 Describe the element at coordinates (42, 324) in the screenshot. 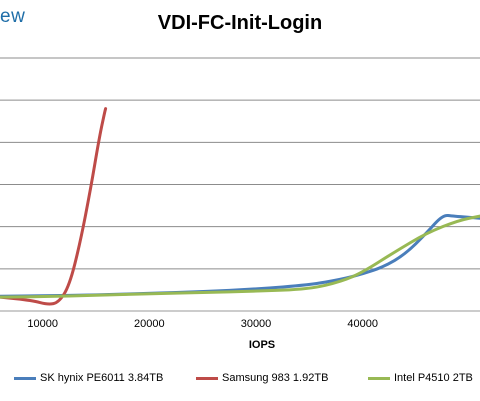

I see `x-tick-label: 10000` at that location.